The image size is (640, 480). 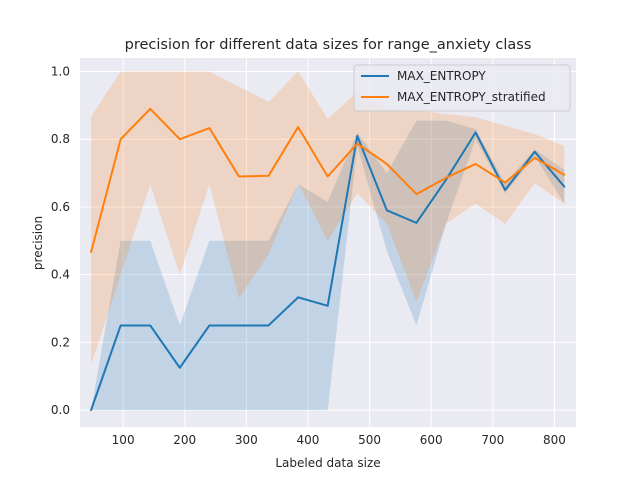 I want to click on x-tick-label: 700, so click(x=492, y=440).